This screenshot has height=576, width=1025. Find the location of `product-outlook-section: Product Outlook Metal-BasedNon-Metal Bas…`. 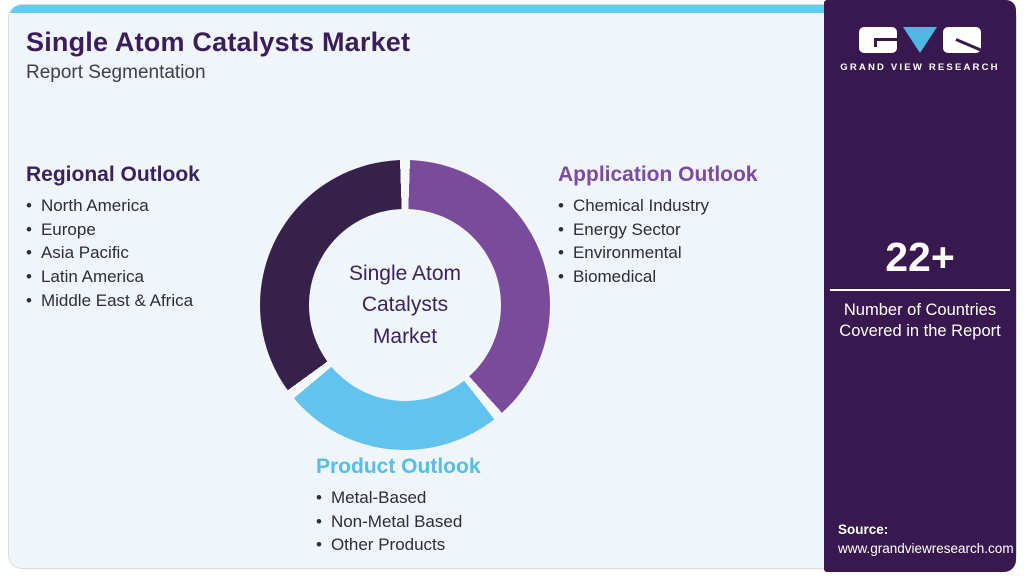

product-outlook-section: Product Outlook Metal-BasedNon-Metal Bas… is located at coordinates (436, 506).